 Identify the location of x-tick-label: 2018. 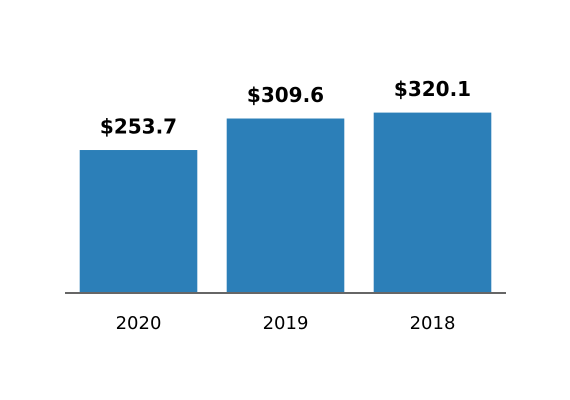
(433, 323).